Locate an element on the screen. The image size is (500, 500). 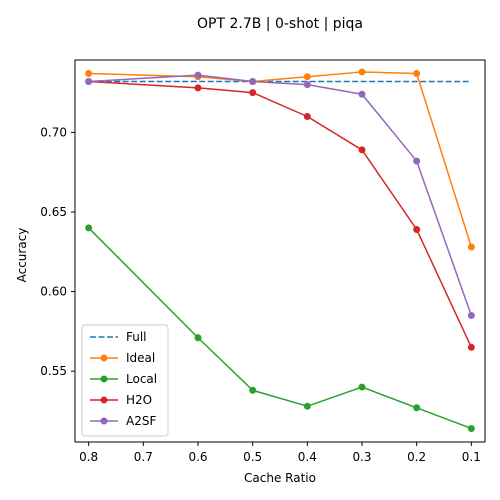
x-tick-label: 0.8 is located at coordinates (88, 457).